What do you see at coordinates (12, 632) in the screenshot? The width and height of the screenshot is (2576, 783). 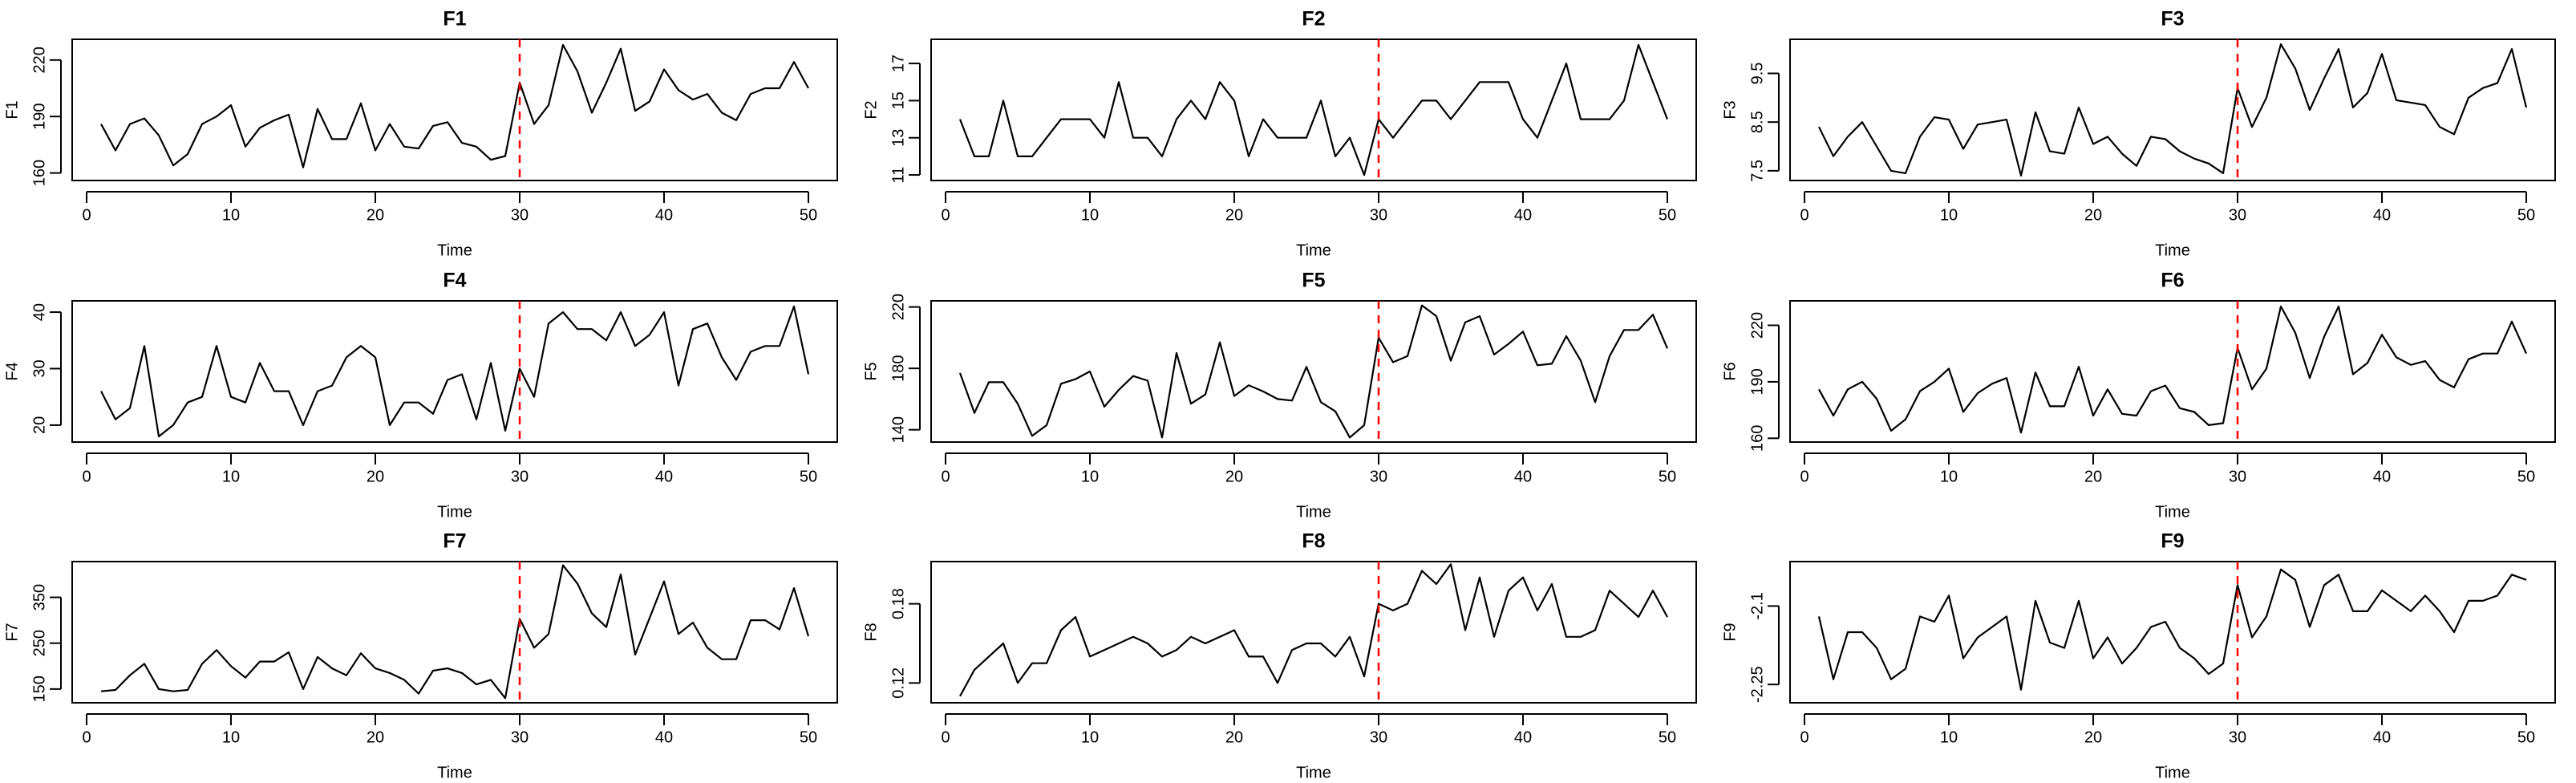 I see `y-axis-label: F7` at bounding box center [12, 632].